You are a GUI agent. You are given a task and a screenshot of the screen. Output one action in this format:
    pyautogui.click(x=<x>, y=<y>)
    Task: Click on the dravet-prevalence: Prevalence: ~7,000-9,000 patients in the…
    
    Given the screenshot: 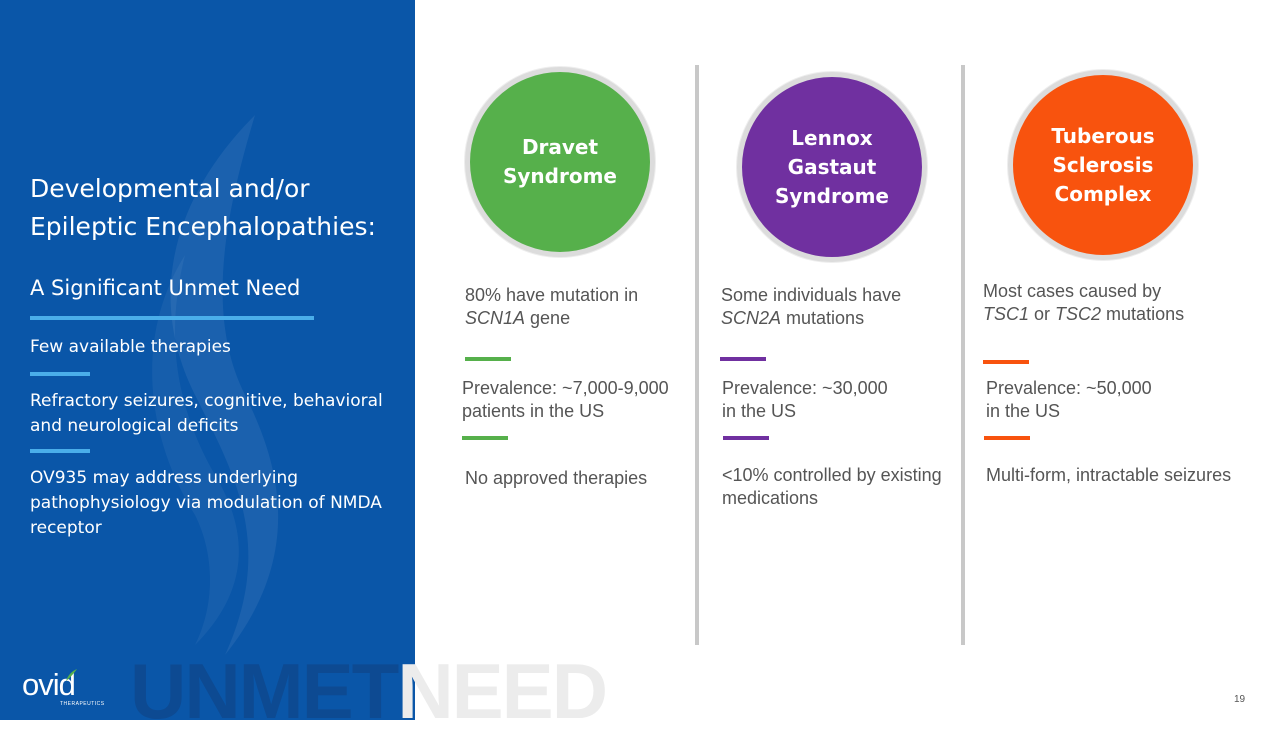 What is the action you would take?
    pyautogui.click(x=565, y=400)
    